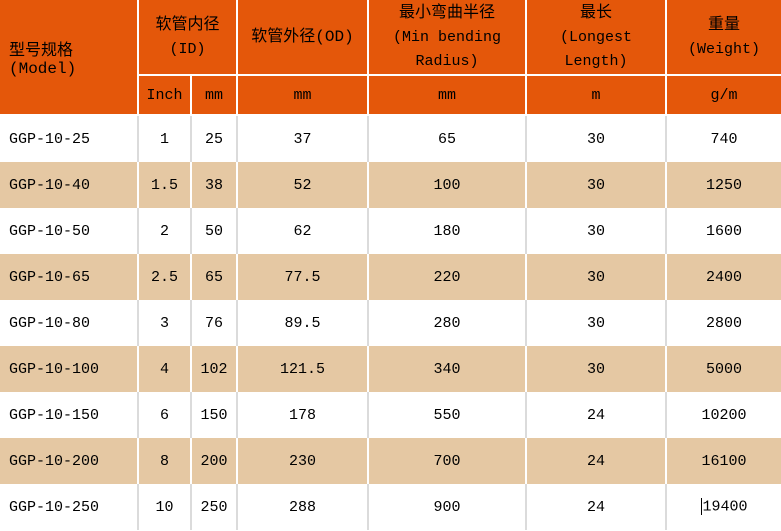  Describe the element at coordinates (447, 13) in the screenshot. I see `header-min-bending-radius-cn: 最小弯曲半径` at that location.